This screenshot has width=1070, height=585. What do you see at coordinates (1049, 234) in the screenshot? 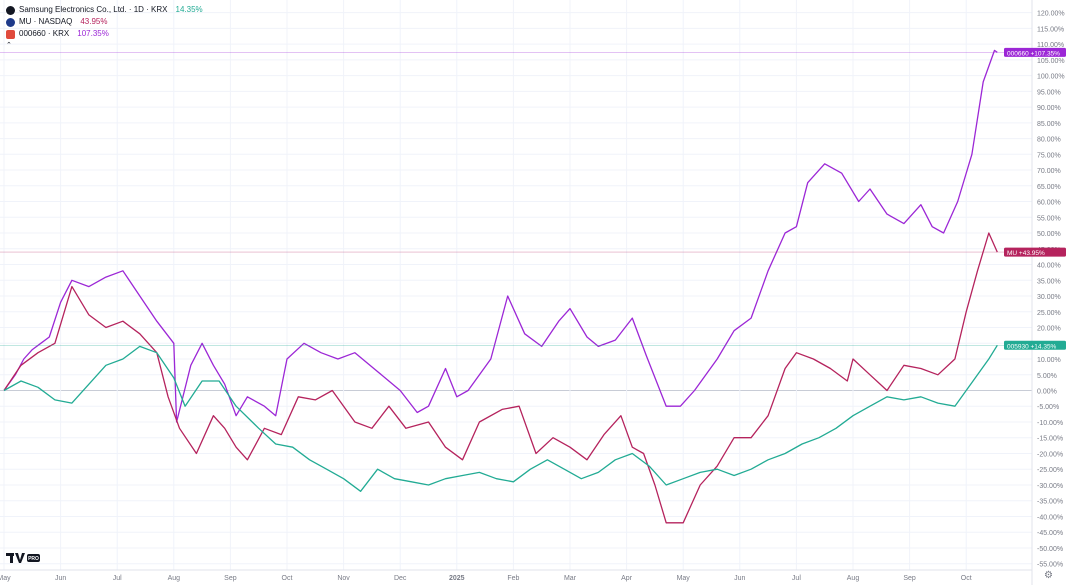
I see `y-tick-label: 50.00%` at bounding box center [1049, 234].